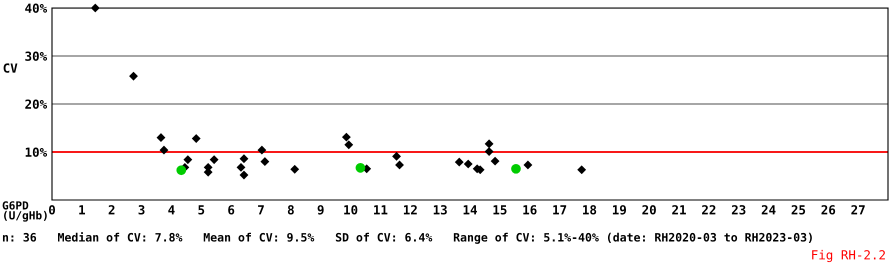 The image size is (890, 265). I want to click on x-tick-label: 0, so click(52, 210).